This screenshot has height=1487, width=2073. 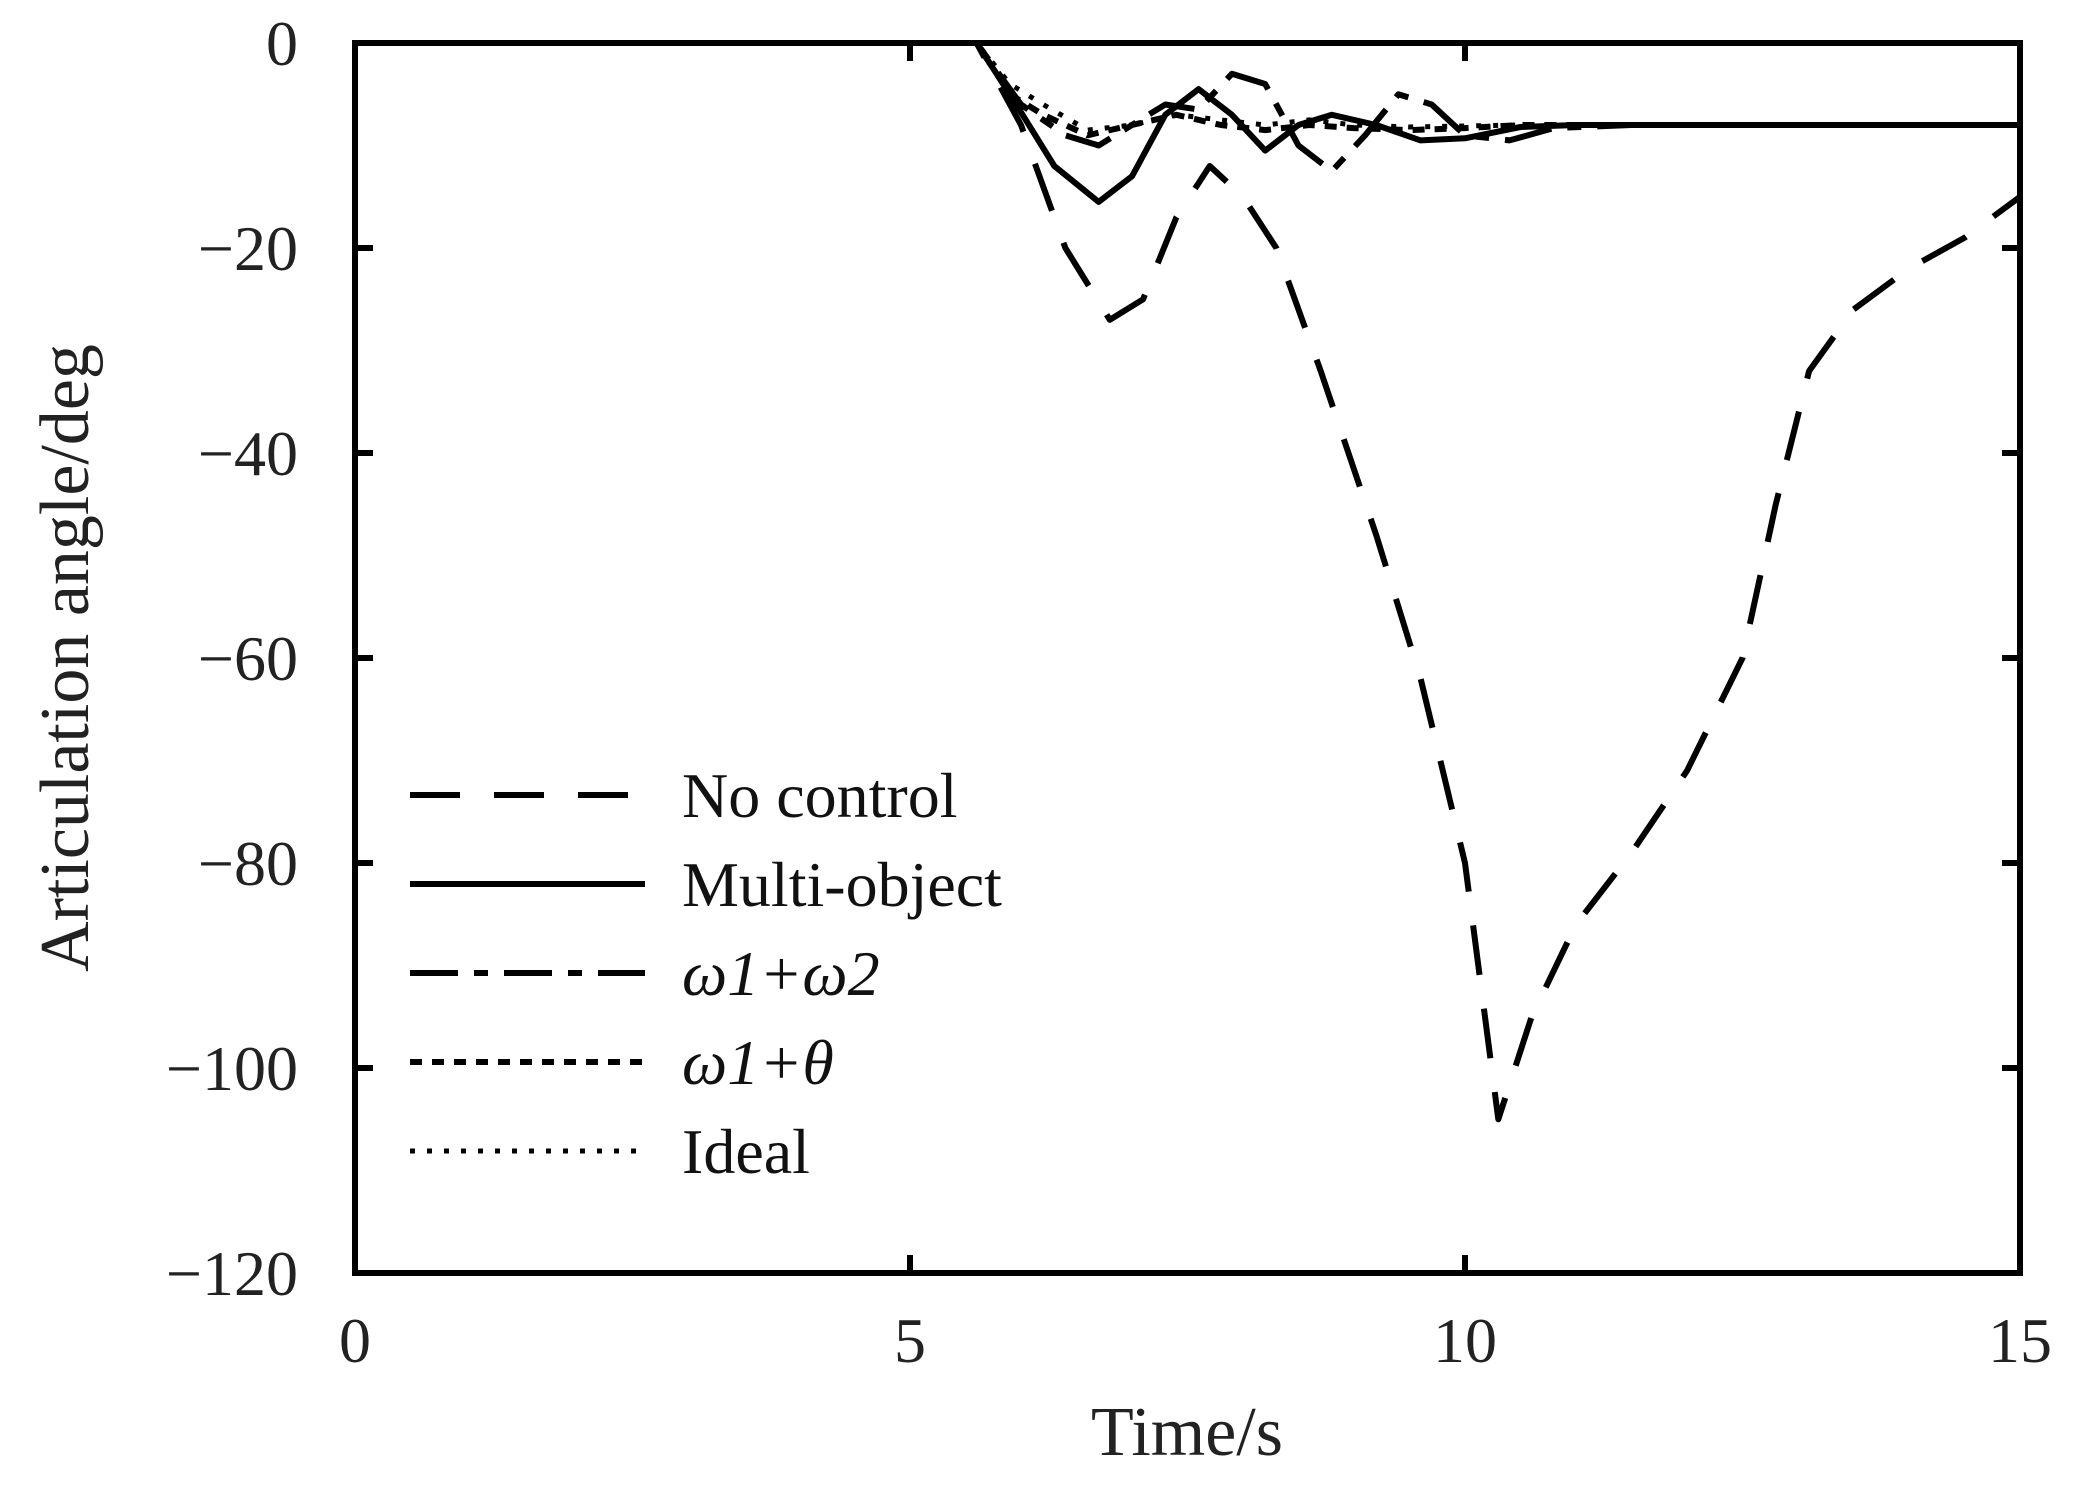 What do you see at coordinates (248, 453) in the screenshot?
I see `y-tick-label: −40` at bounding box center [248, 453].